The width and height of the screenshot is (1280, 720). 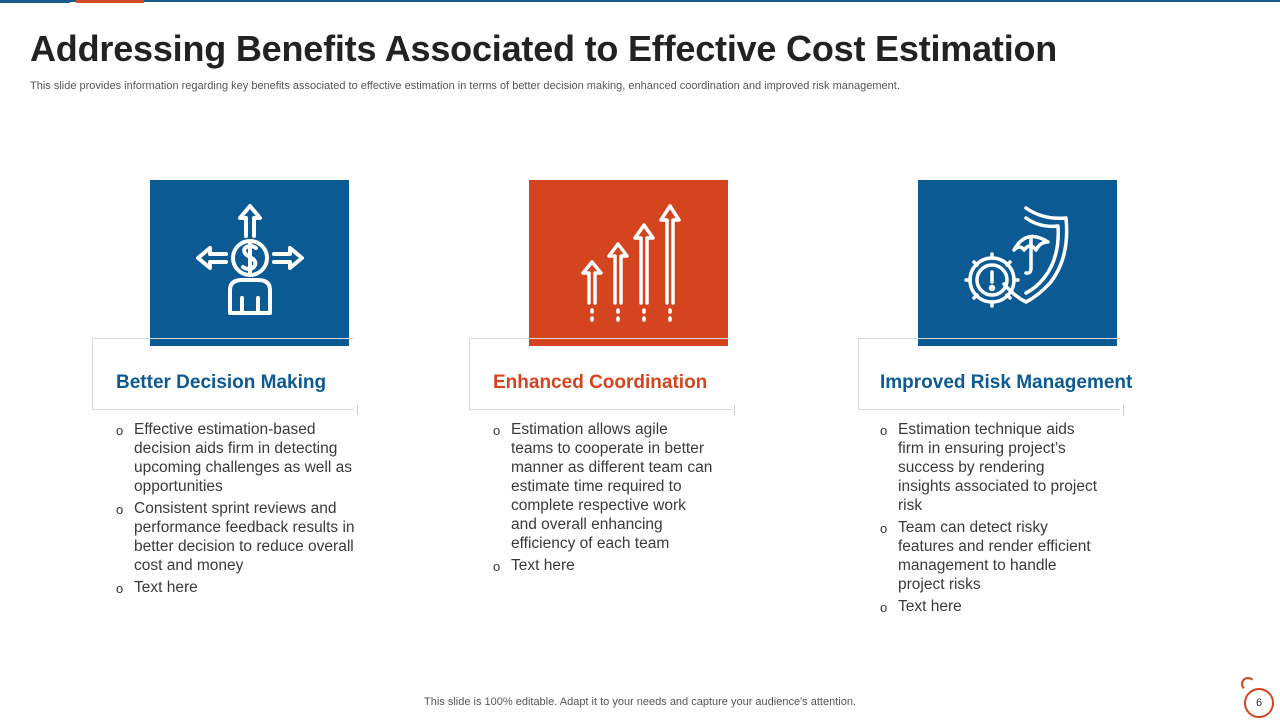 I want to click on card-title: Enhanced Coordination, so click(x=600, y=382).